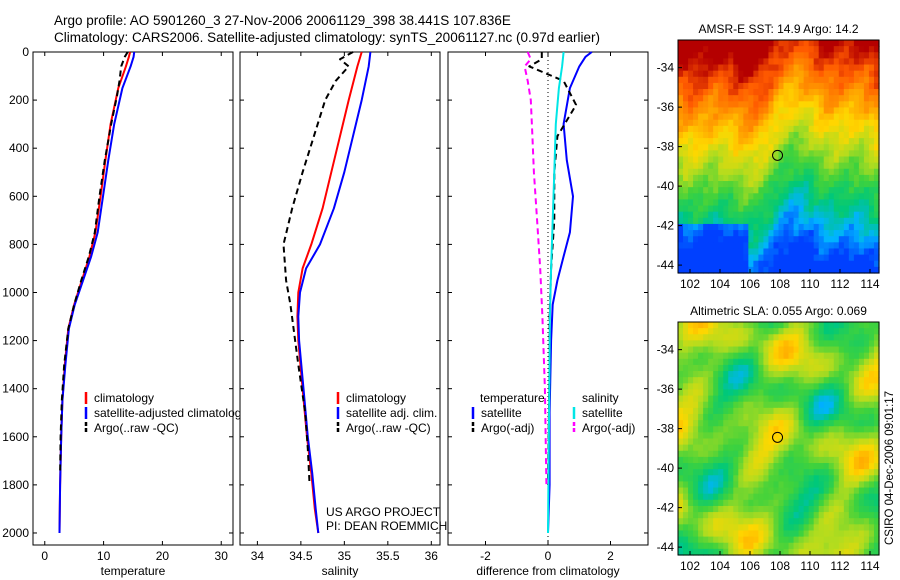 This screenshot has width=900, height=580. I want to click on difference-xtick-label: 2, so click(610, 556).